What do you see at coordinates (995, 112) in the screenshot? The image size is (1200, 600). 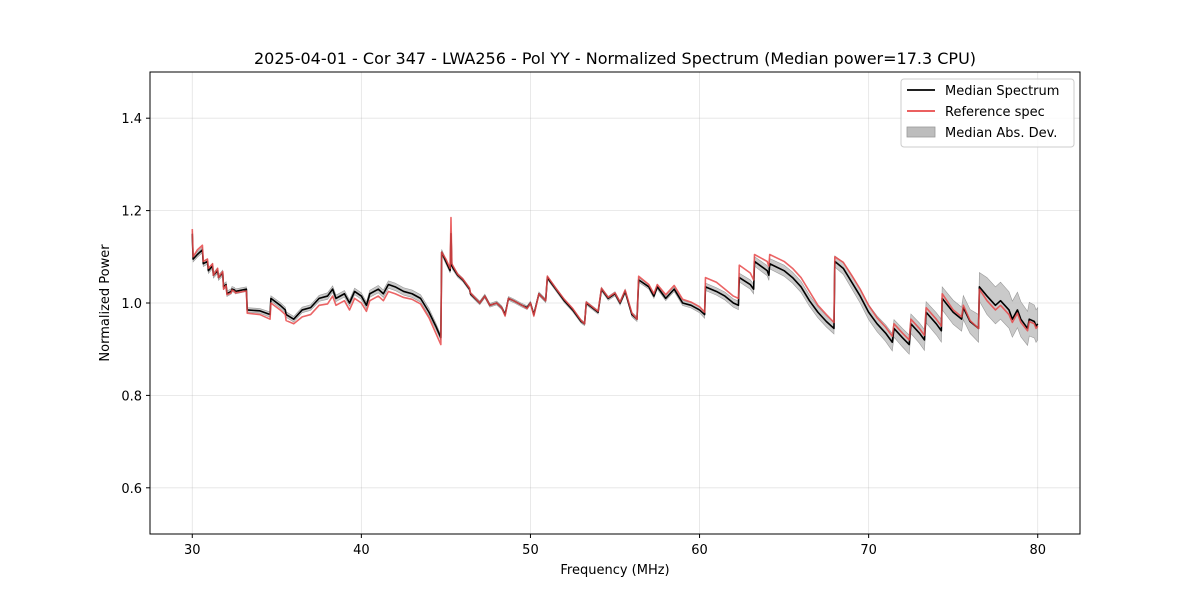 I see `legend-reference-label: Reference spec` at bounding box center [995, 112].